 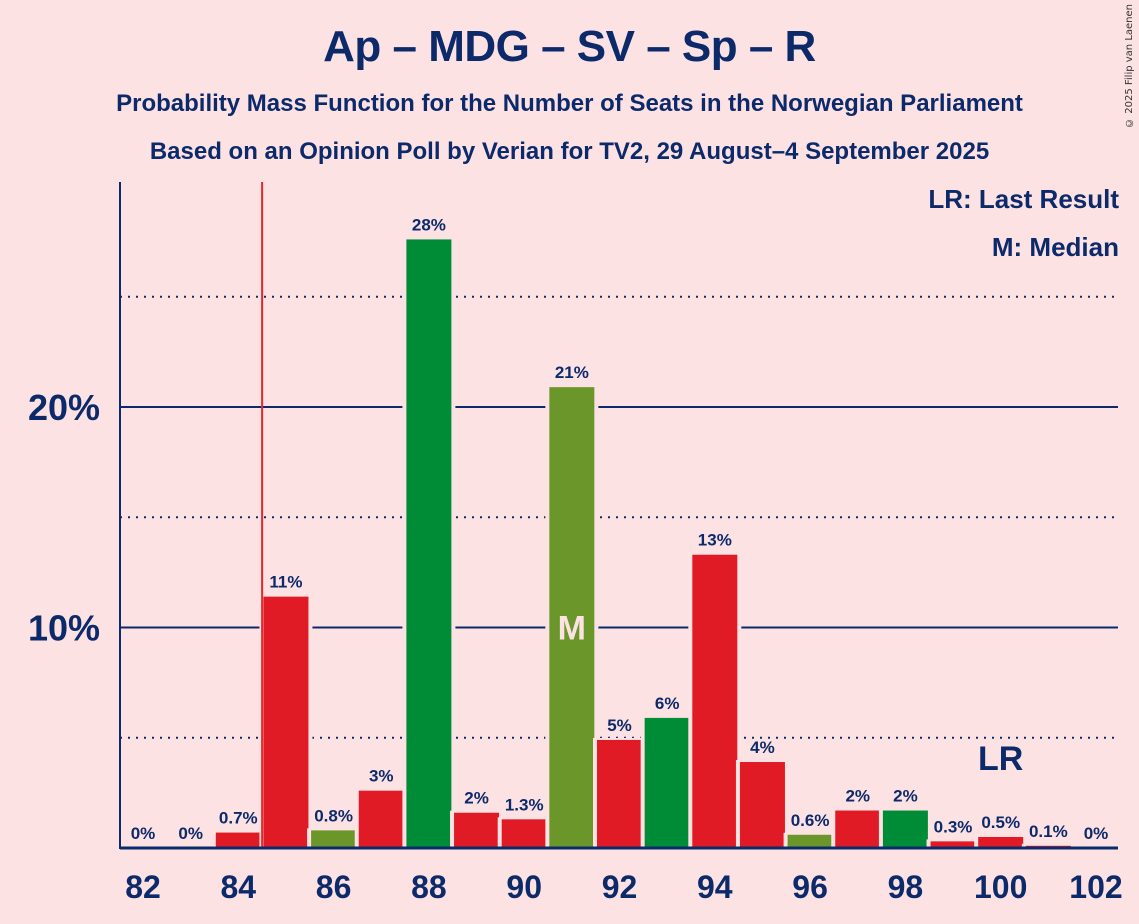 What do you see at coordinates (1048, 831) in the screenshot?
I see `data-label-seat-101: 0.1%` at bounding box center [1048, 831].